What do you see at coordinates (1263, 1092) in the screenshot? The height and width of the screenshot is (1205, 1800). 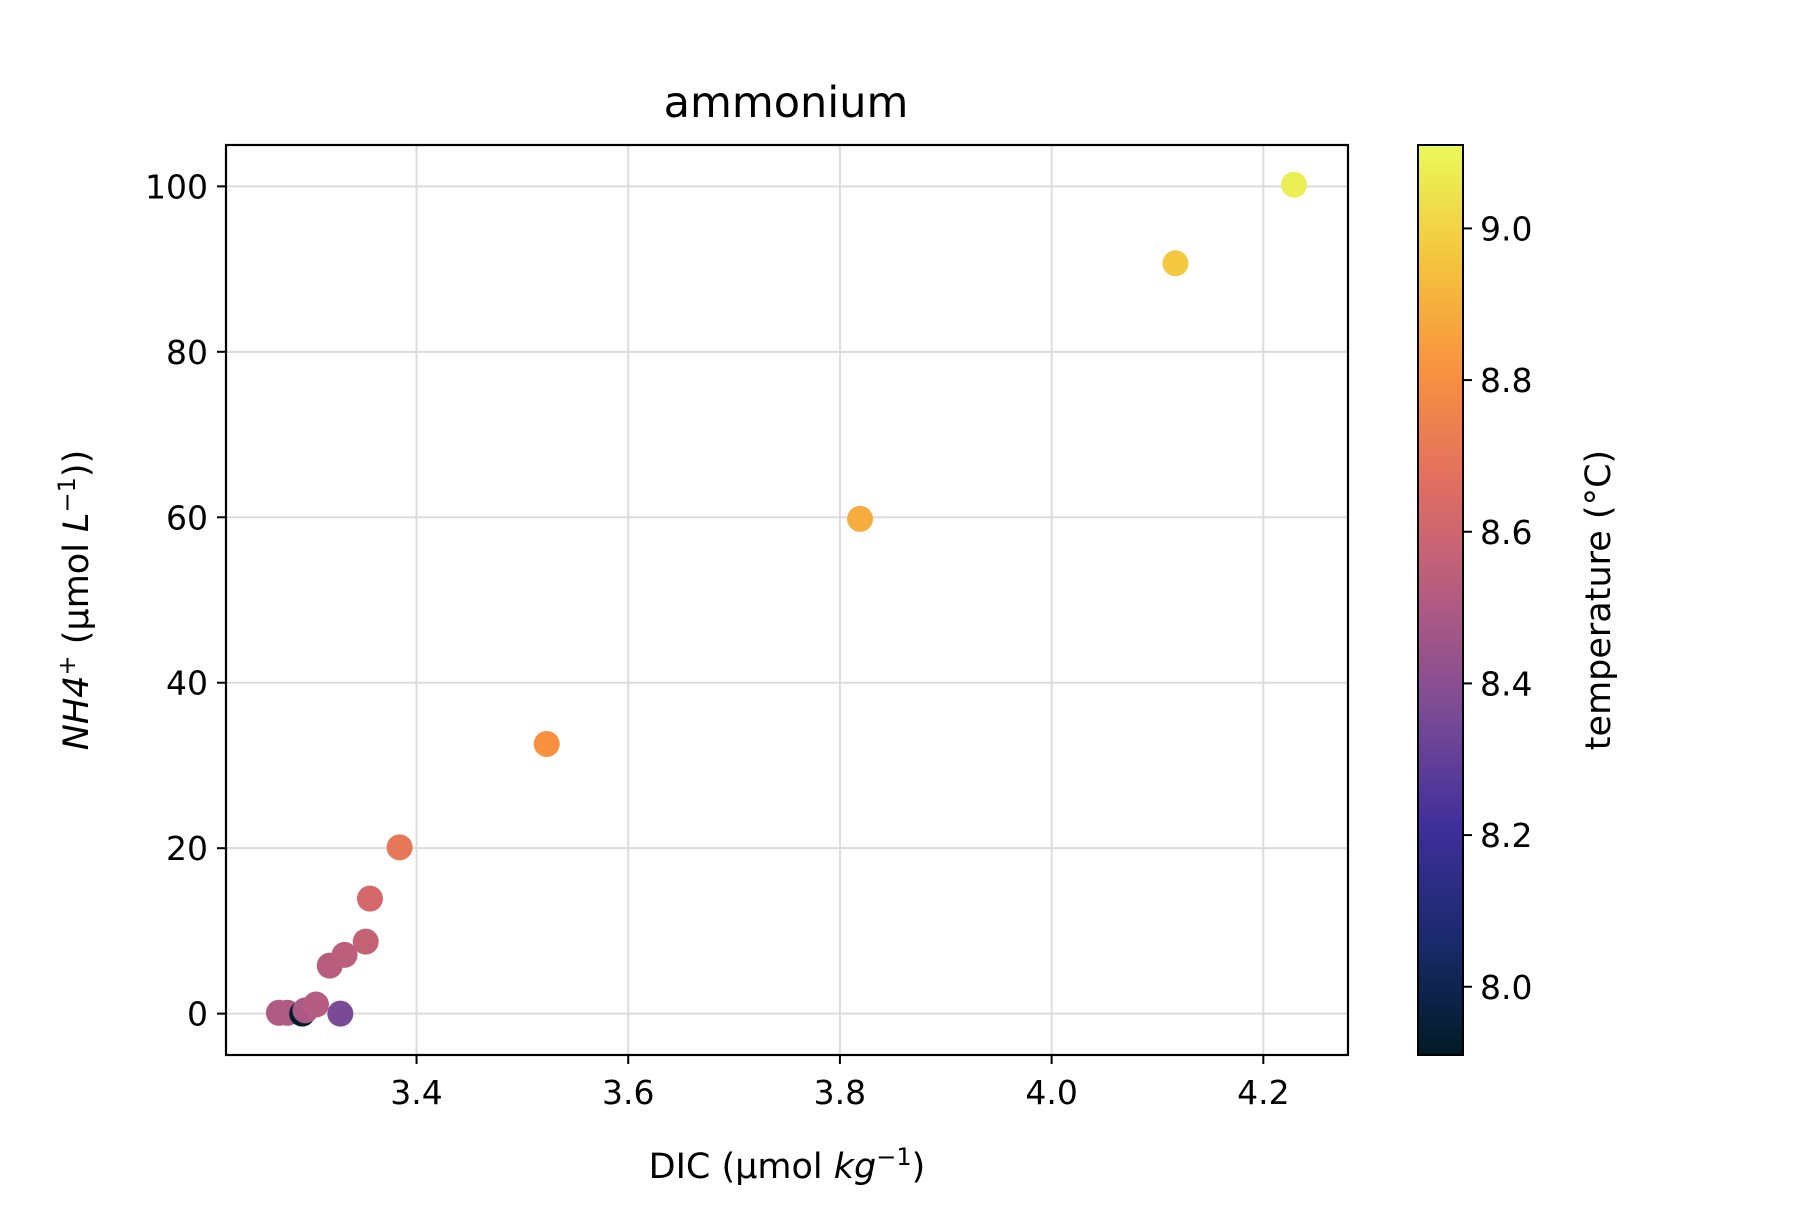 I see `x-tick-label: 4.2` at bounding box center [1263, 1092].